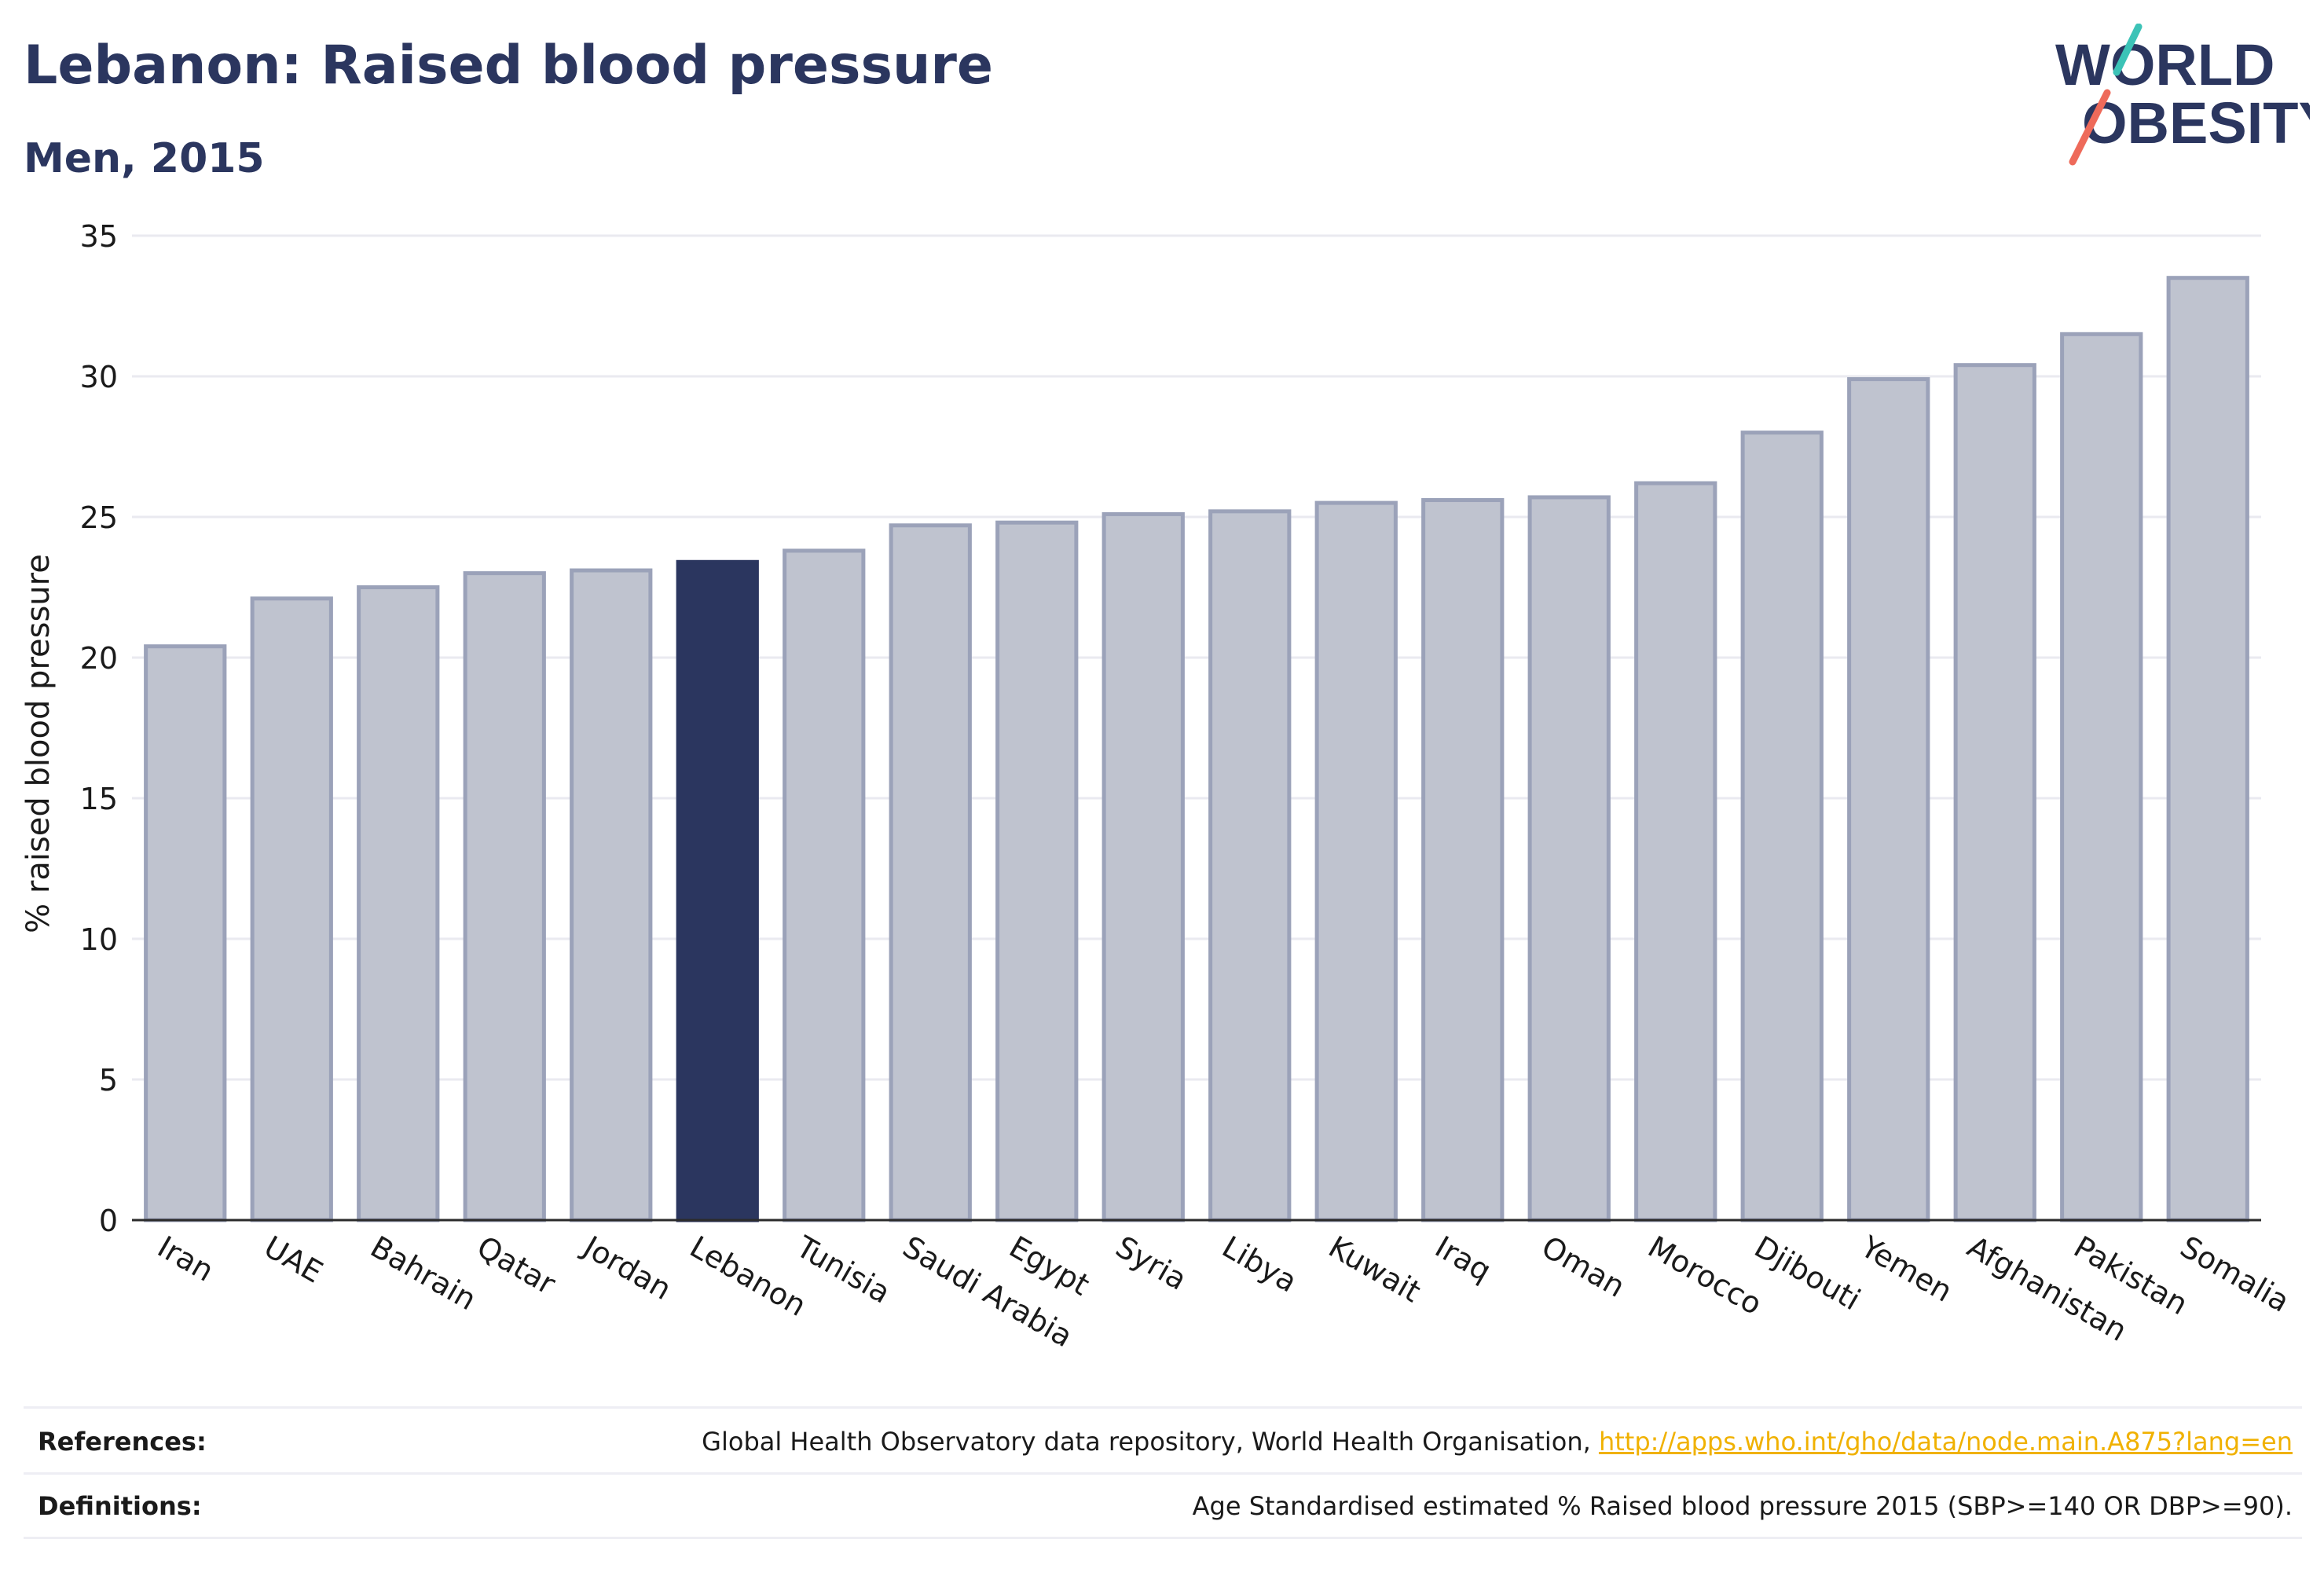 The image size is (2324, 1576). Describe the element at coordinates (1037, 871) in the screenshot. I see `bar-egypt` at that location.